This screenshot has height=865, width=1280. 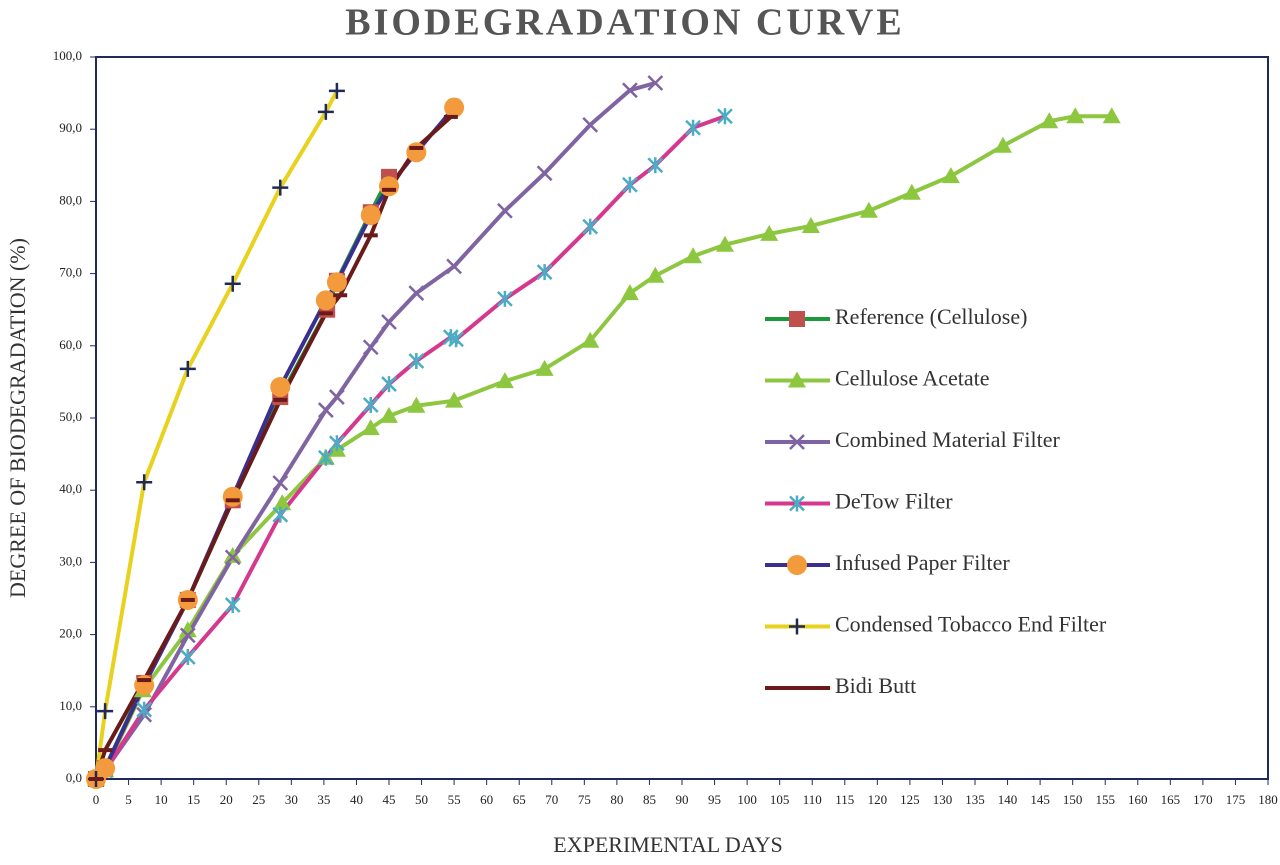 What do you see at coordinates (649, 799) in the screenshot?
I see `x-tick-label: 85` at bounding box center [649, 799].